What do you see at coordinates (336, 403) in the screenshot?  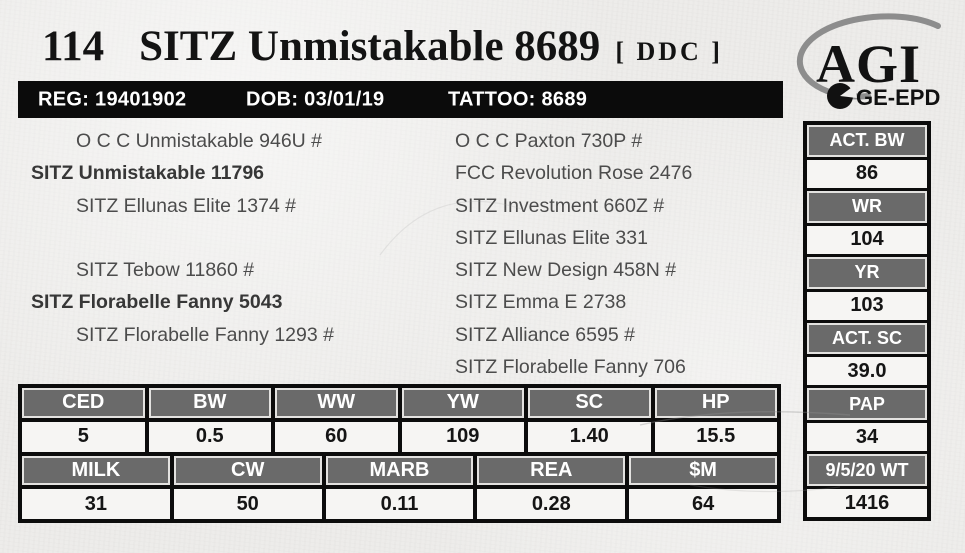 I see `epd-header-ww: WW` at bounding box center [336, 403].